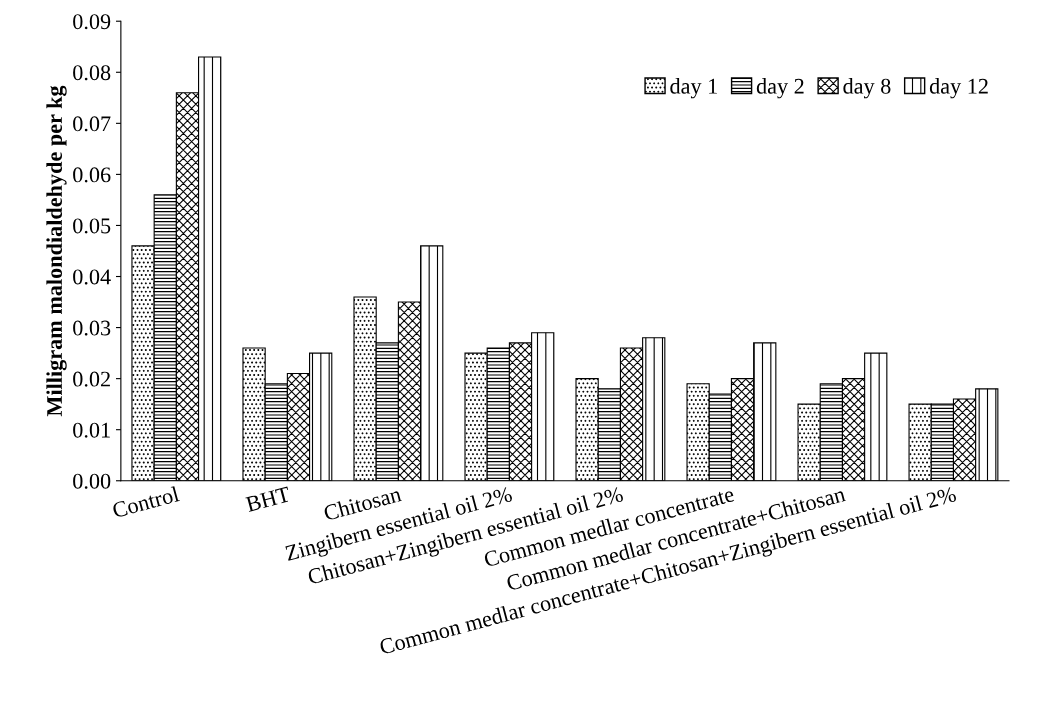  Describe the element at coordinates (92, 481) in the screenshot. I see `y-tick-label: 0.00` at that location.